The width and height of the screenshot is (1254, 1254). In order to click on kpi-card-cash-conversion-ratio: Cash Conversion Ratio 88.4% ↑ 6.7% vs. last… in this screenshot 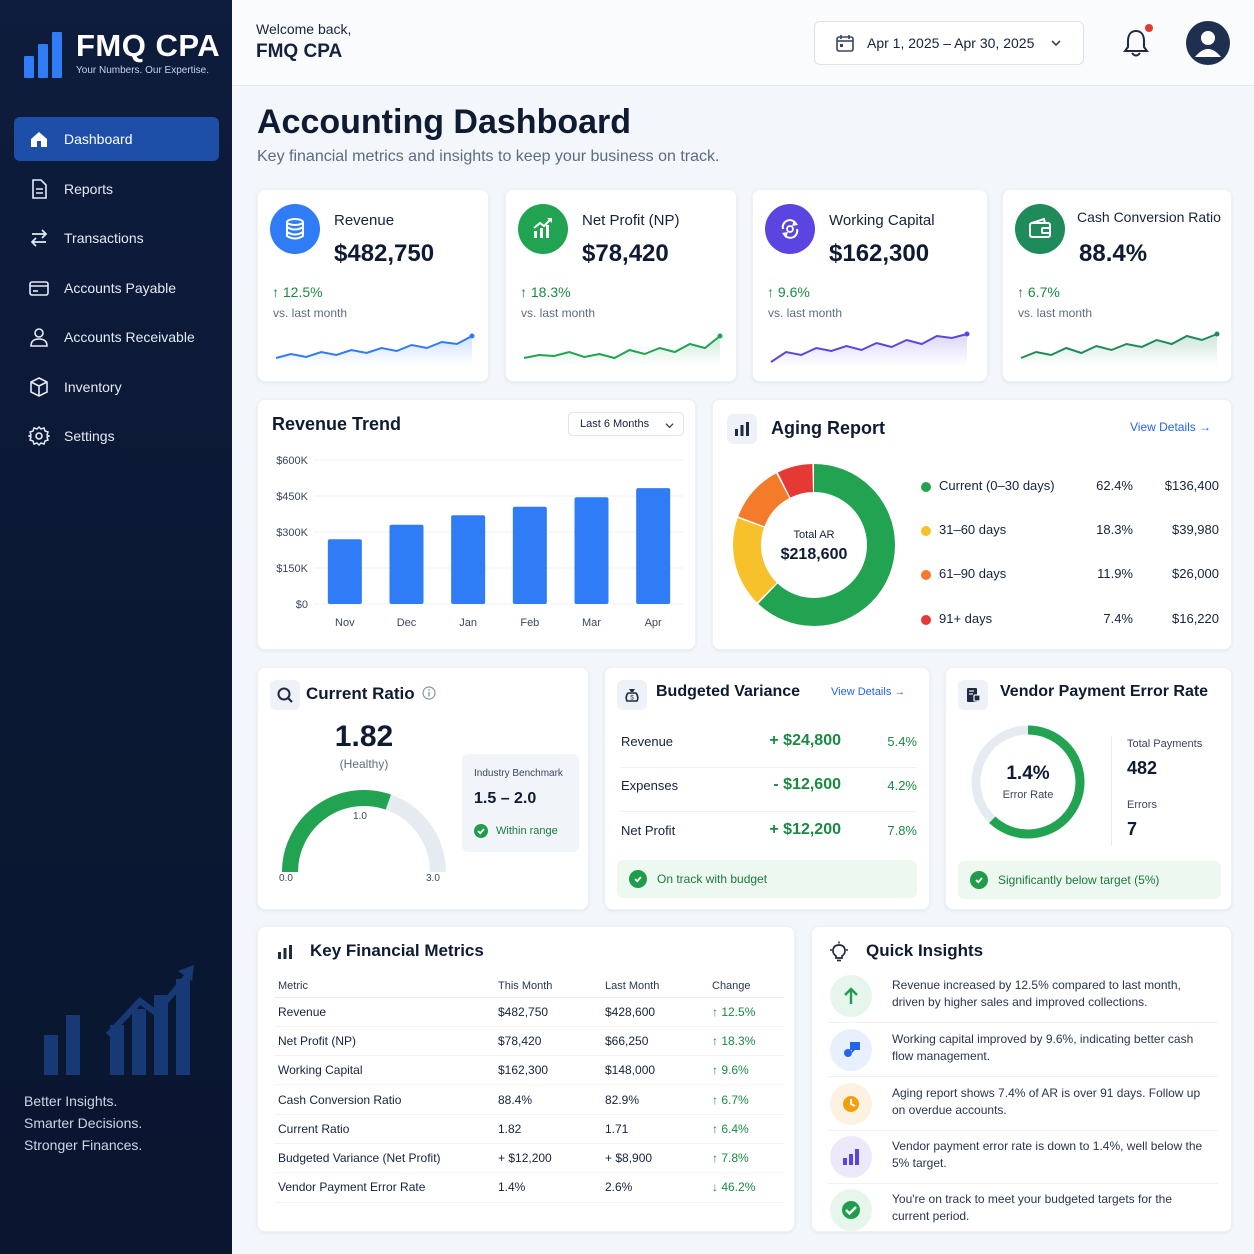, I will do `click(1117, 285)`.